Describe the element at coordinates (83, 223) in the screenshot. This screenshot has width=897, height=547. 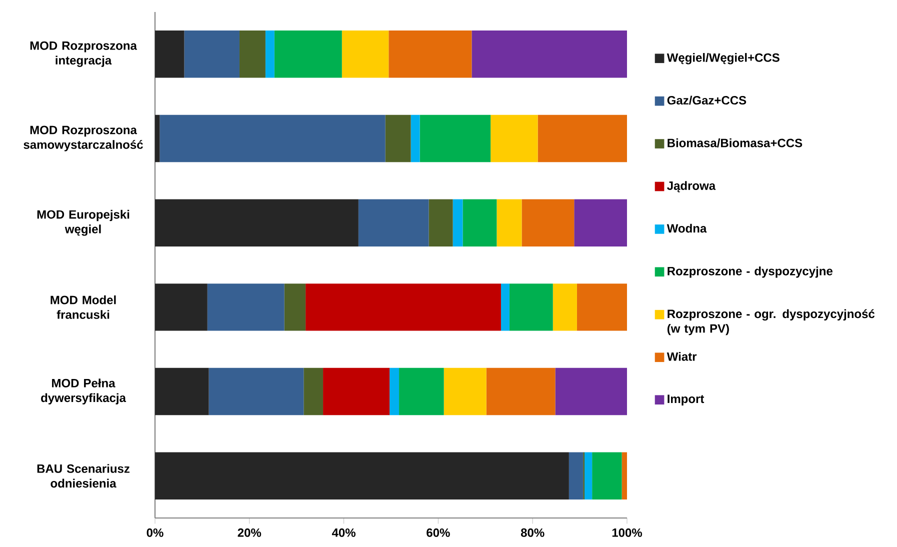
I see `y-tick-label: MOD Europejski węgiel` at that location.